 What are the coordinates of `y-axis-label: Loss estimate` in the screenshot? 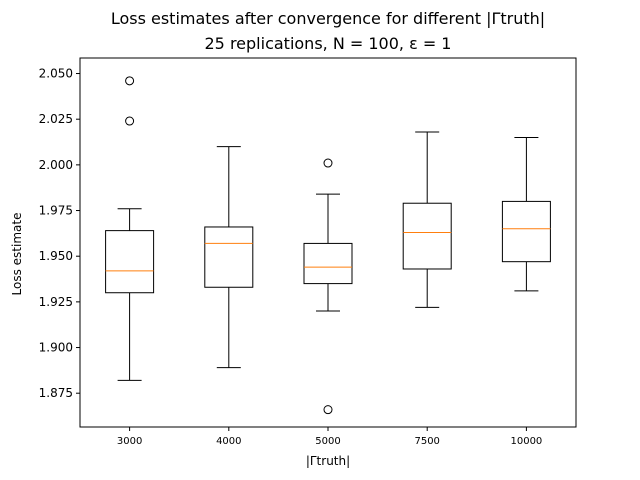 It's located at (17, 254).